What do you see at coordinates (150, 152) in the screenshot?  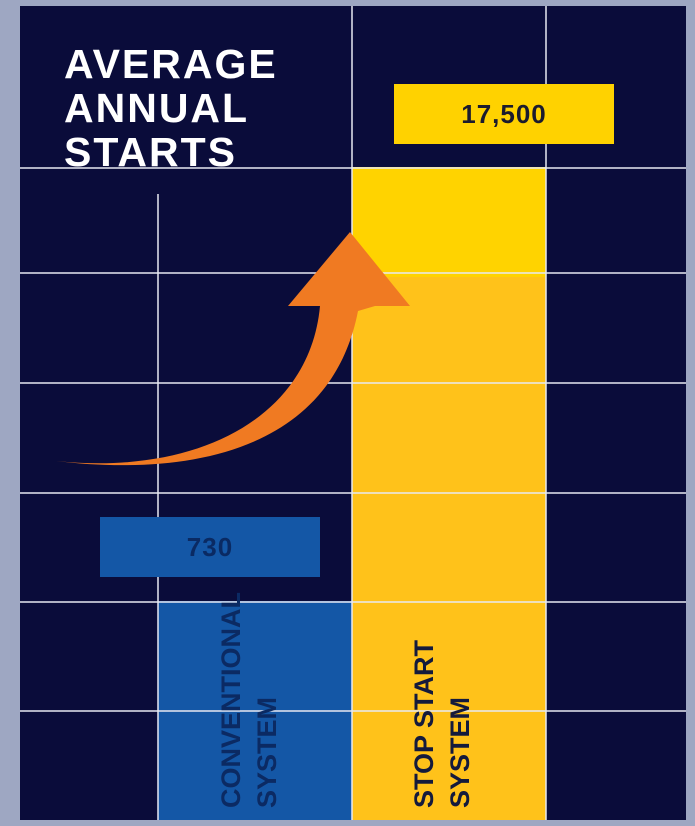 I see `chart-title-line-3: STARTS` at bounding box center [150, 152].